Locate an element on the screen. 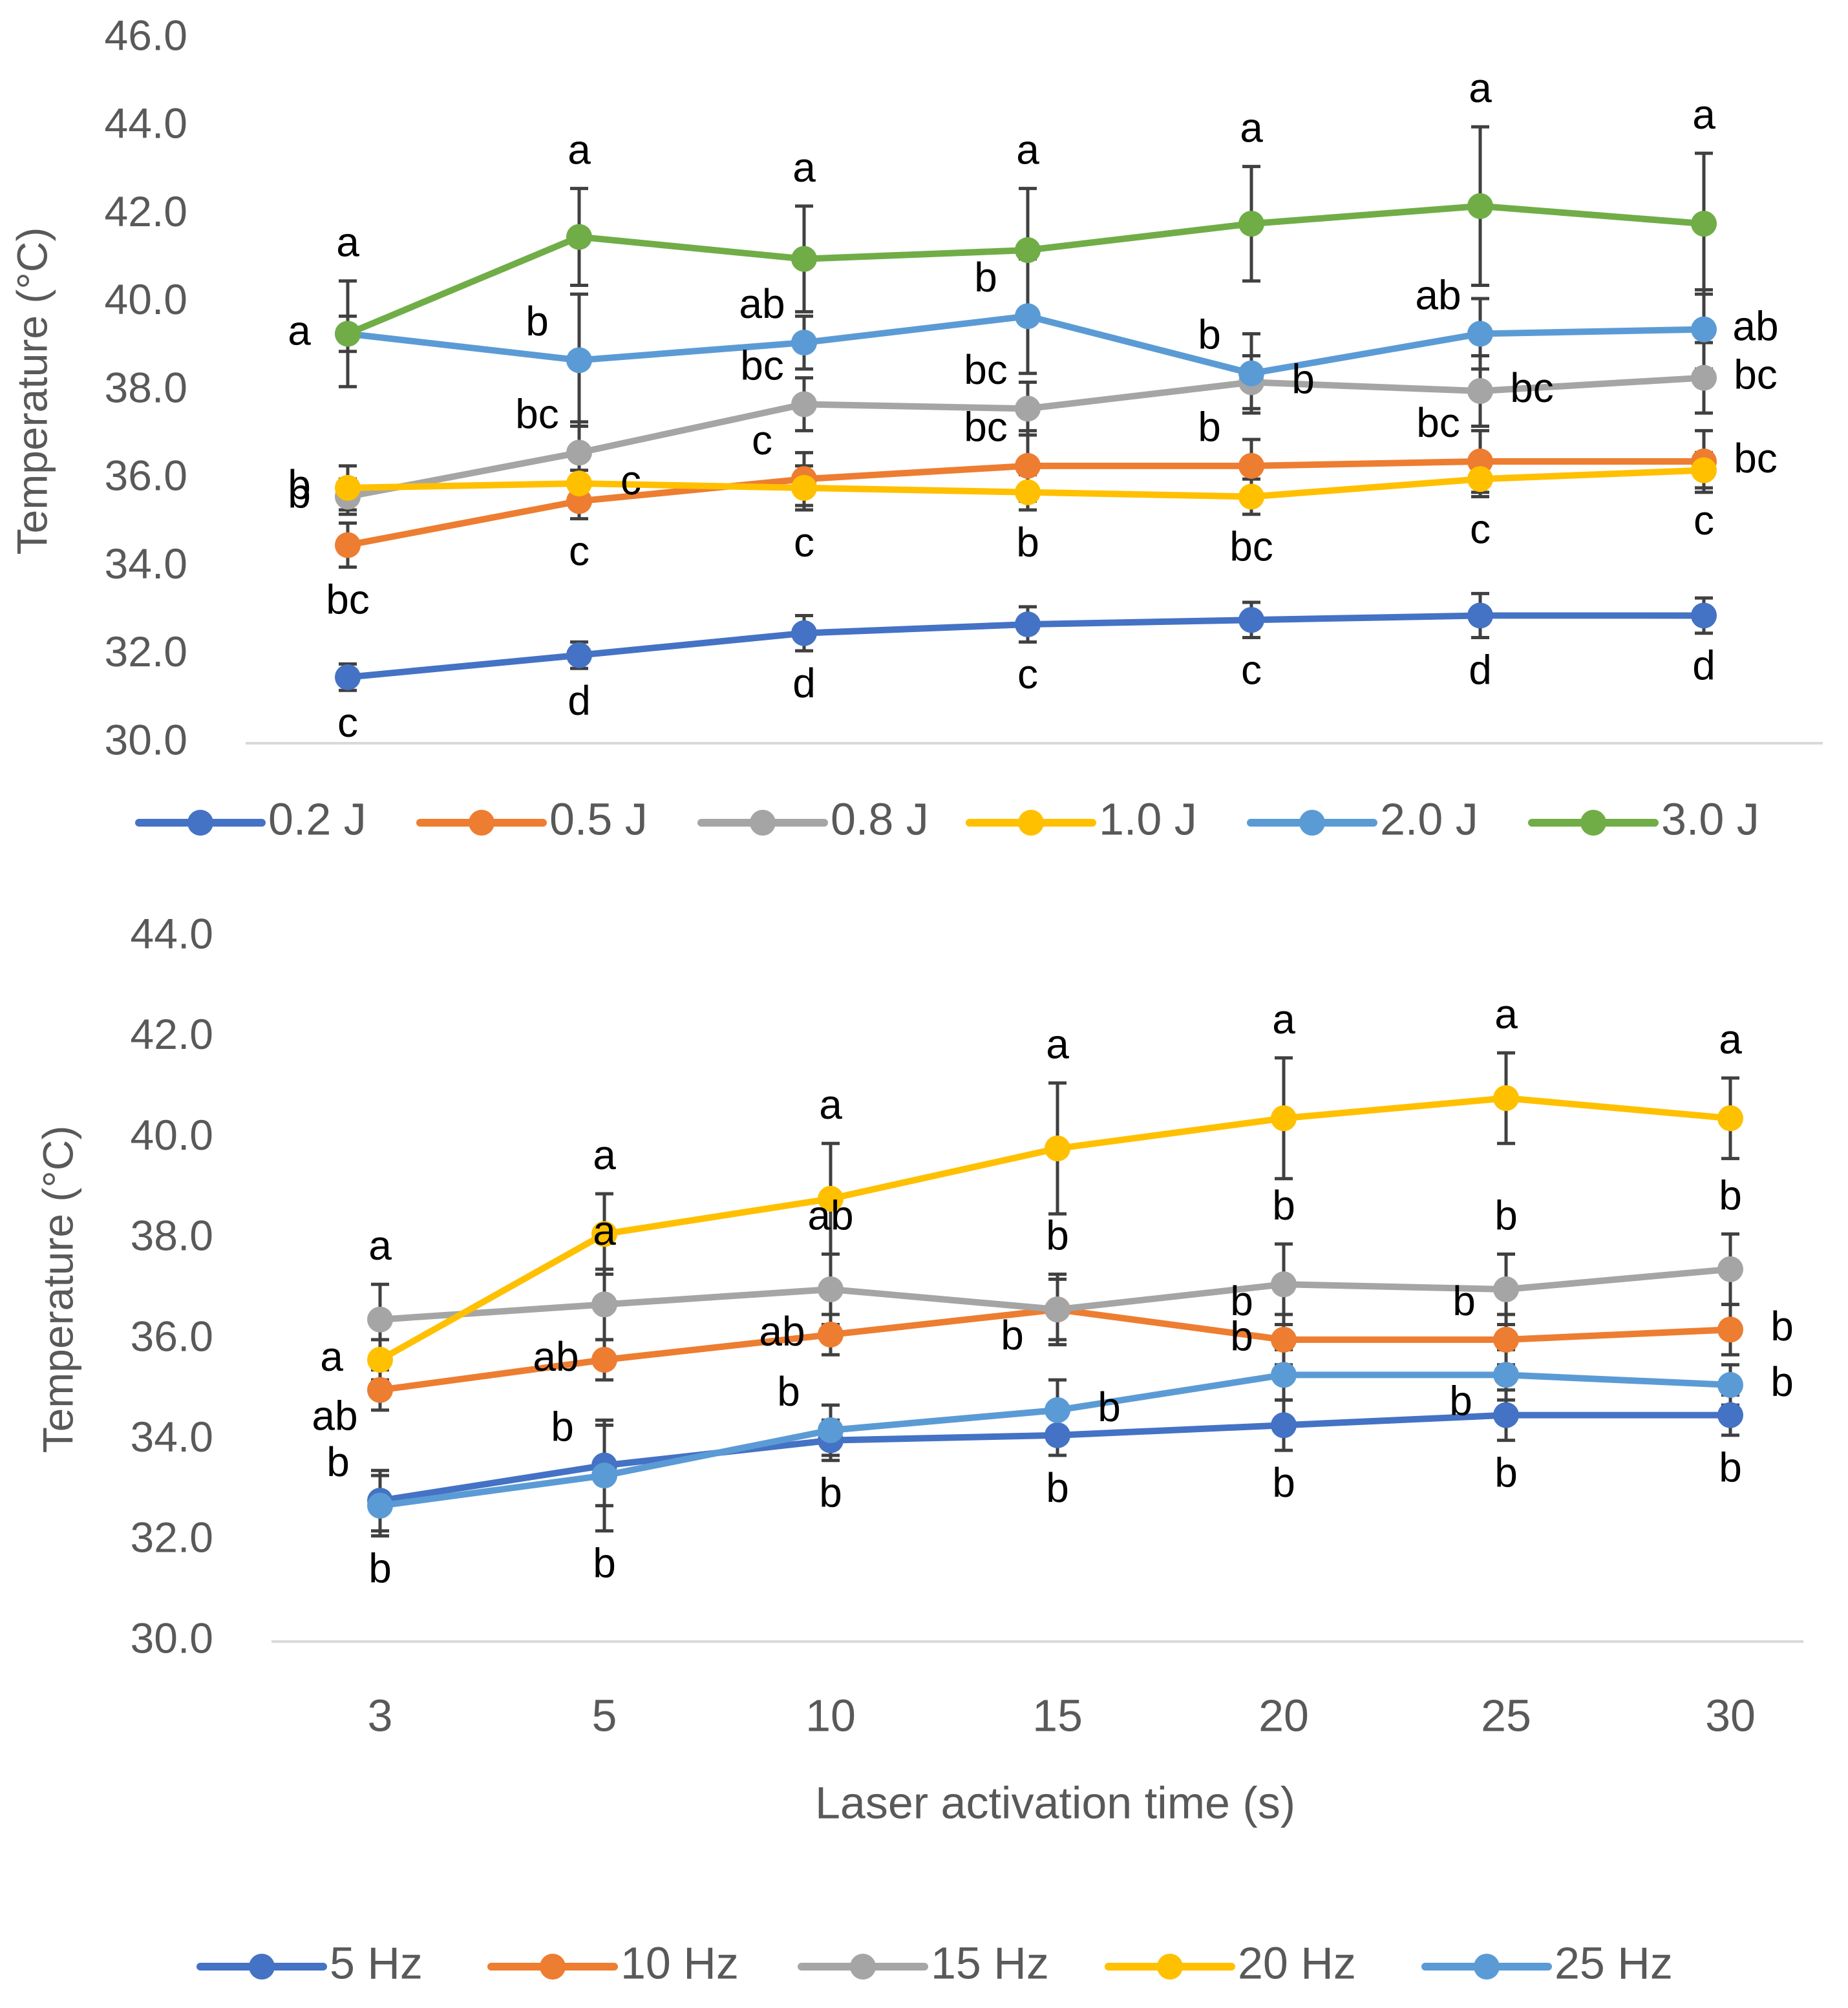  x-tick-label: 3 is located at coordinates (380, 1715).